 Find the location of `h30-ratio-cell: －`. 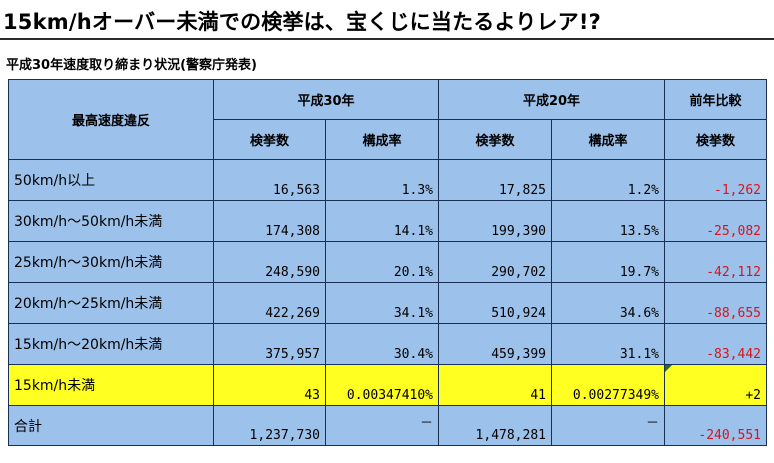

h30-ratio-cell: － is located at coordinates (382, 425).